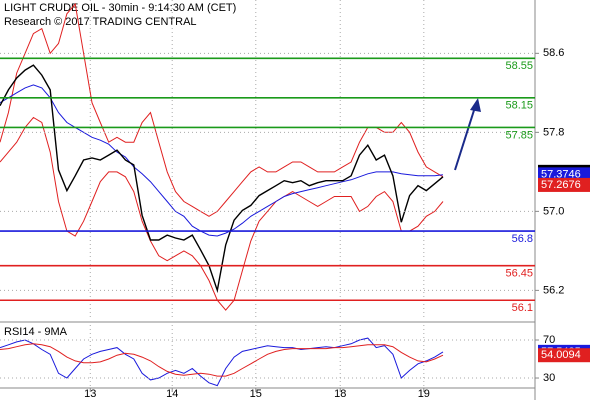 This screenshot has width=590, height=400. What do you see at coordinates (549, 340) in the screenshot?
I see `y-tick-label: 70` at bounding box center [549, 340].